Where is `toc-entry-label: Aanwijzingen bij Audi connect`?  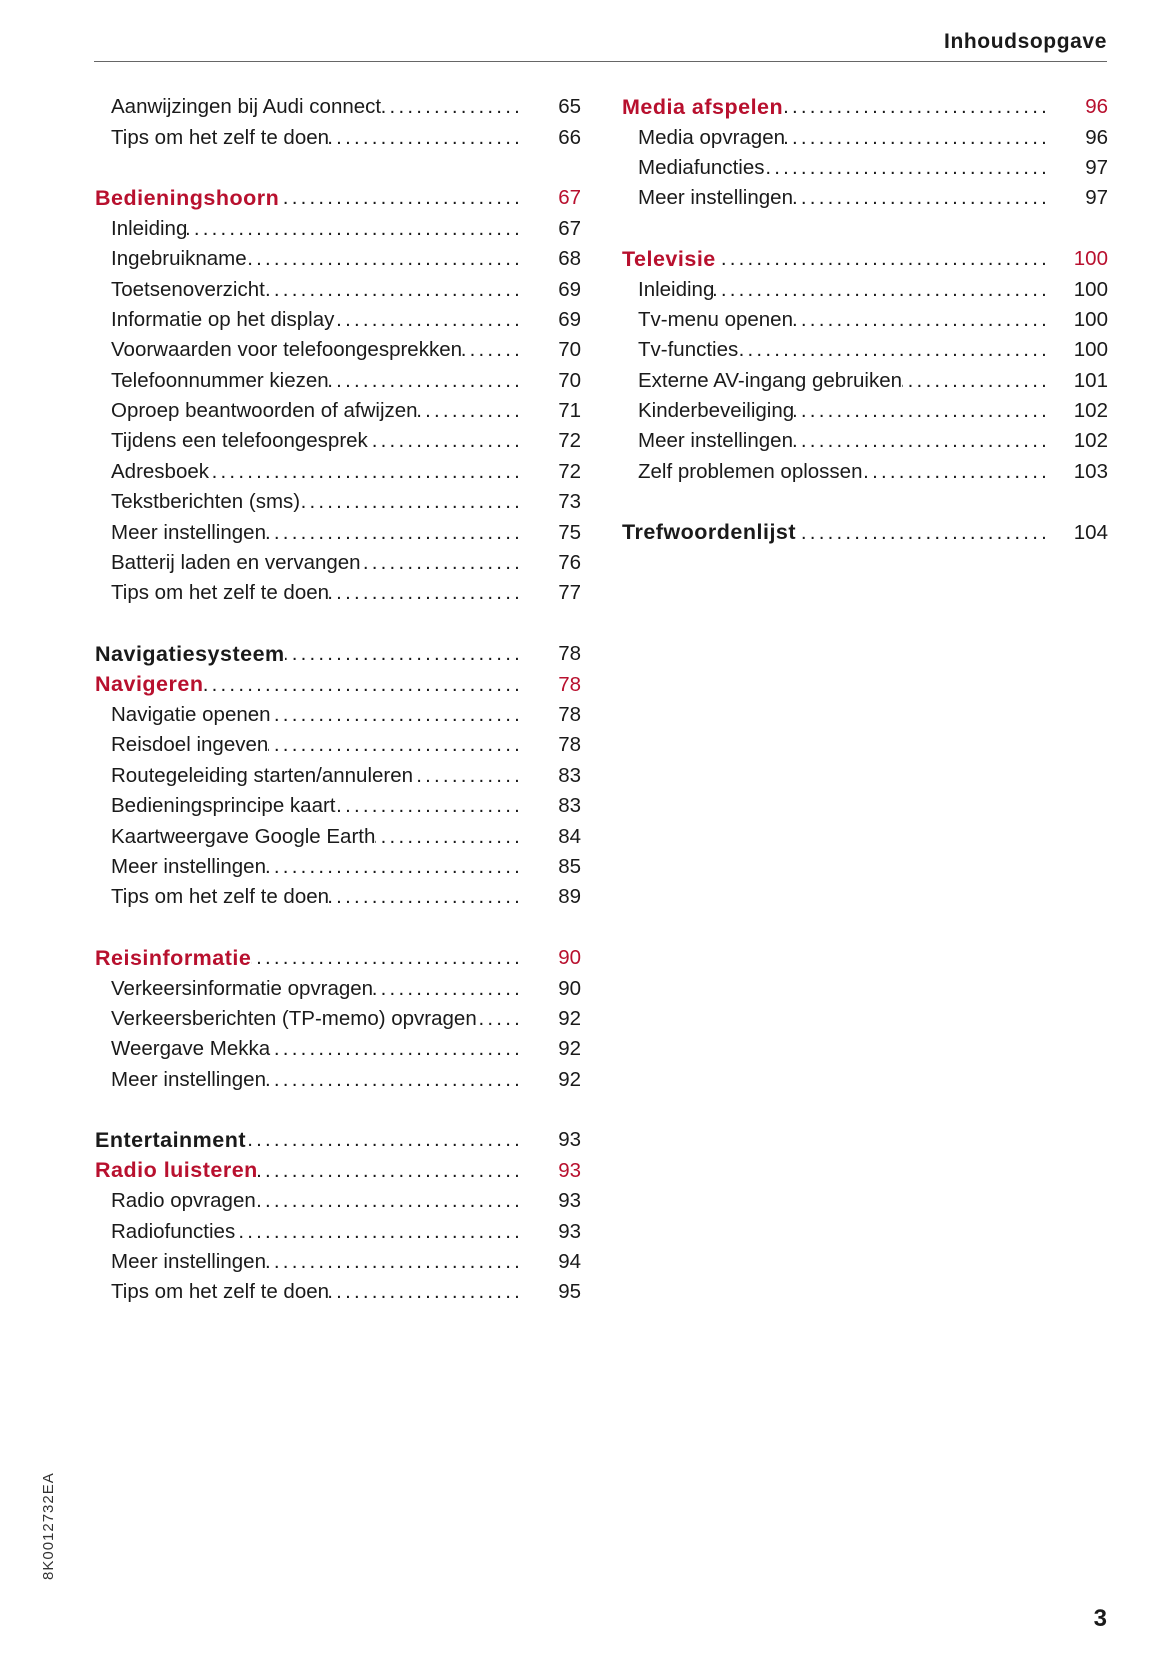 toc-entry-label: Aanwijzingen bij Audi connect is located at coordinates (246, 107).